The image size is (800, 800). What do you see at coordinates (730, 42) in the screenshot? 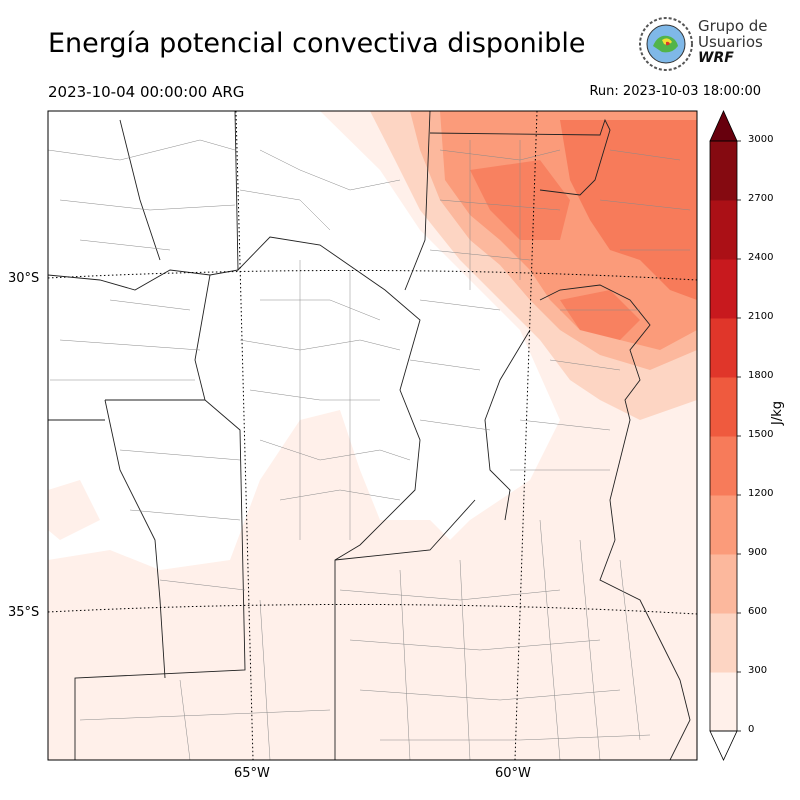
I see `logo-line2: Usuarios` at bounding box center [730, 42].